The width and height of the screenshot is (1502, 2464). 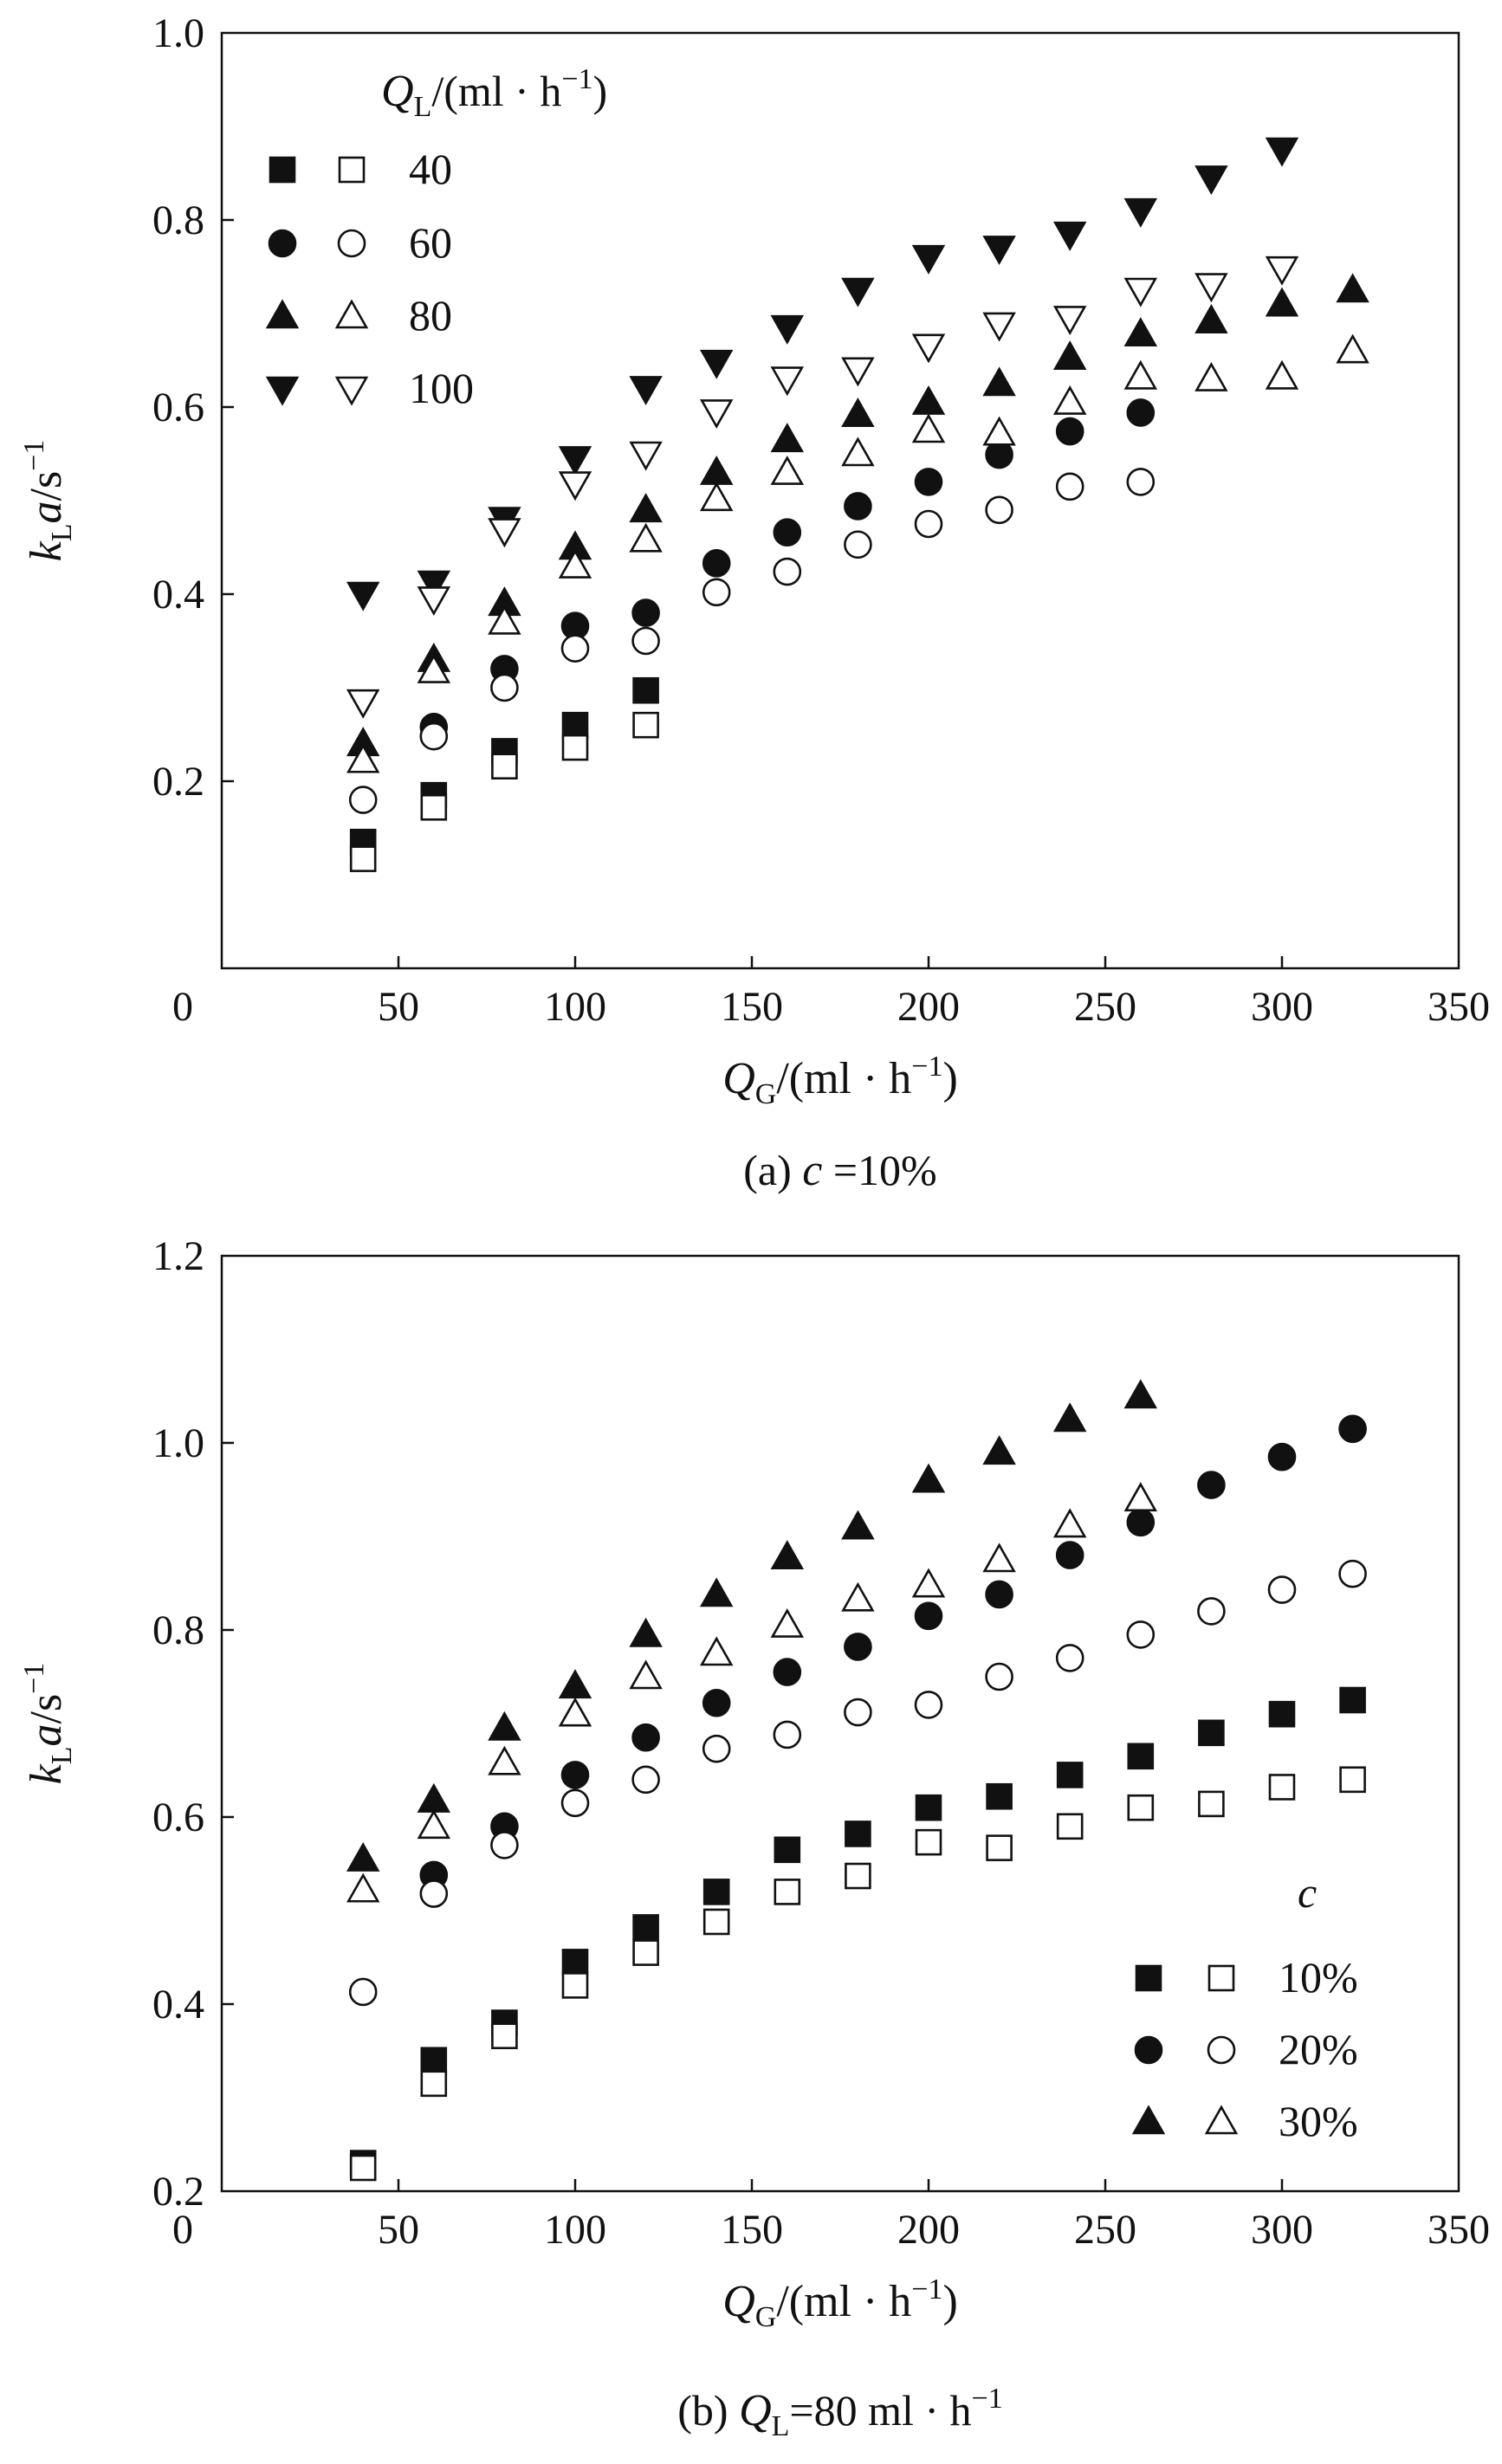 What do you see at coordinates (1318, 2049) in the screenshot?
I see `legend-label: 20%` at bounding box center [1318, 2049].